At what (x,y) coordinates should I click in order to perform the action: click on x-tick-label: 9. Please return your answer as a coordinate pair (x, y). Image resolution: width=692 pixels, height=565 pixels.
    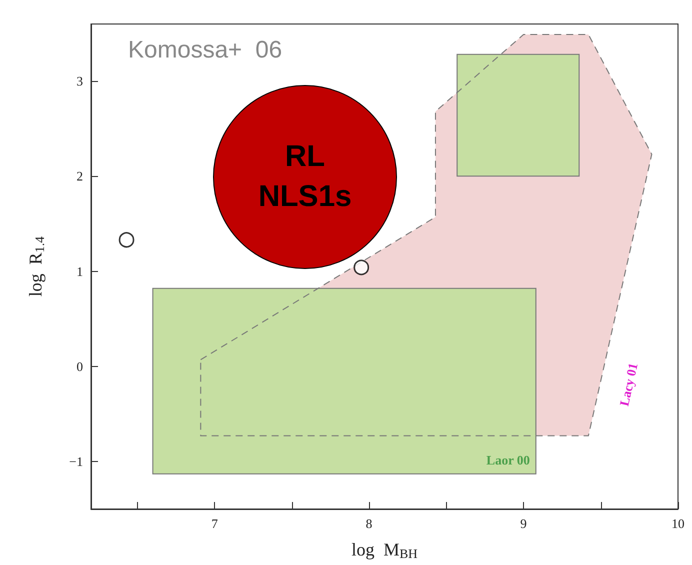
    Looking at the image, I should click on (523, 523).